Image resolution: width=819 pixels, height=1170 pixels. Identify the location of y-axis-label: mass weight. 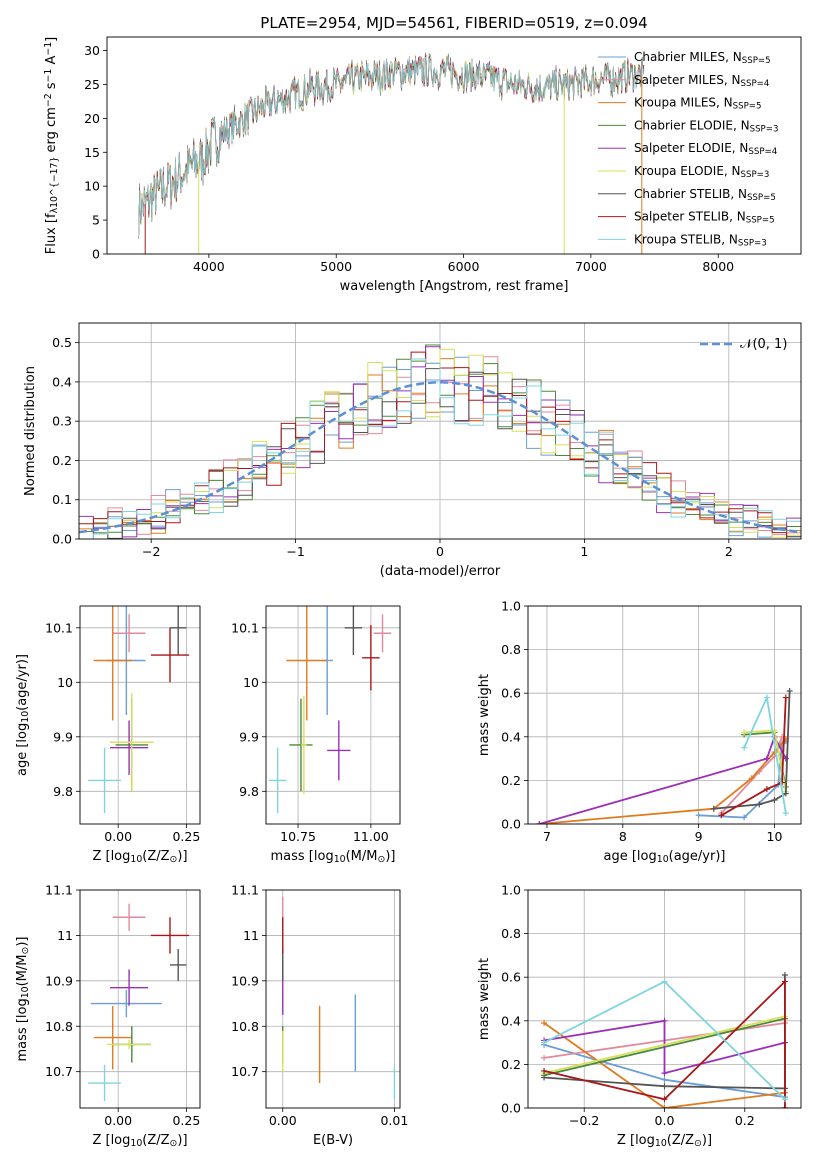
(484, 999).